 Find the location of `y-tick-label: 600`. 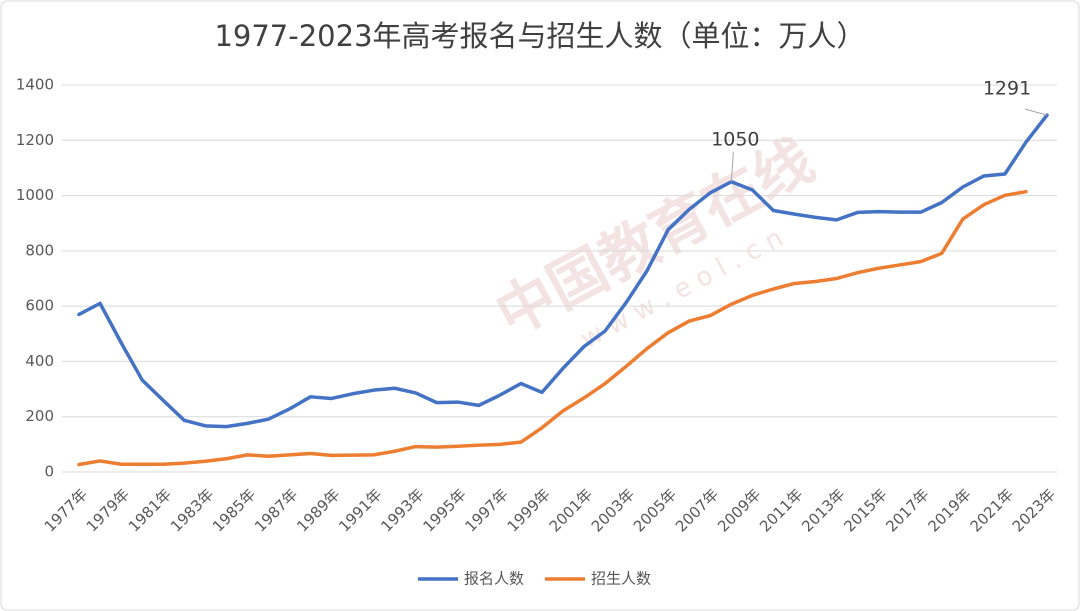

y-tick-label: 600 is located at coordinates (39, 306).